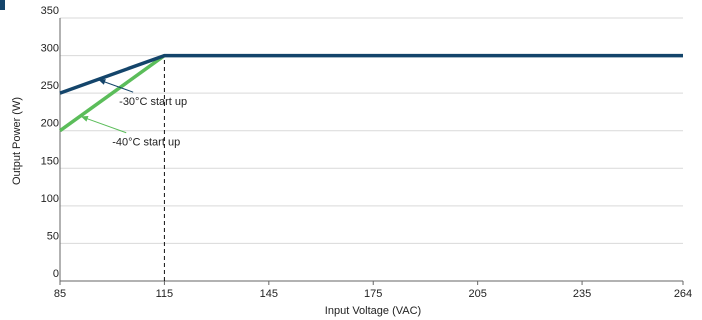  Describe the element at coordinates (373, 294) in the screenshot. I see `x-tick-label-175: 175` at that location.